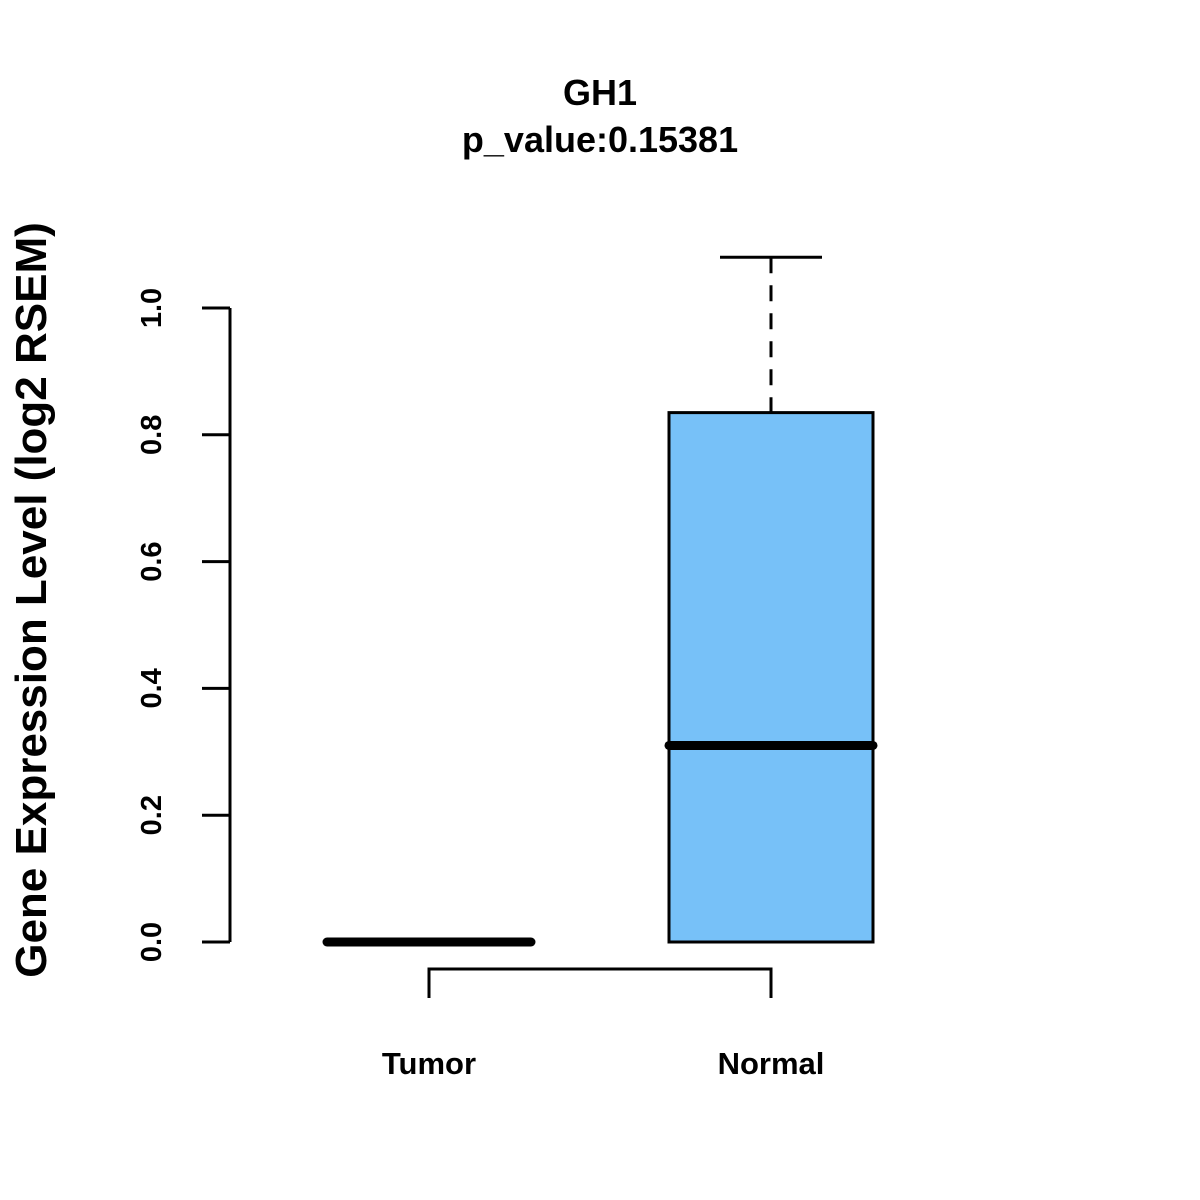 The image size is (1200, 1200). I want to click on y-tick-label: 0.0, so click(152, 942).